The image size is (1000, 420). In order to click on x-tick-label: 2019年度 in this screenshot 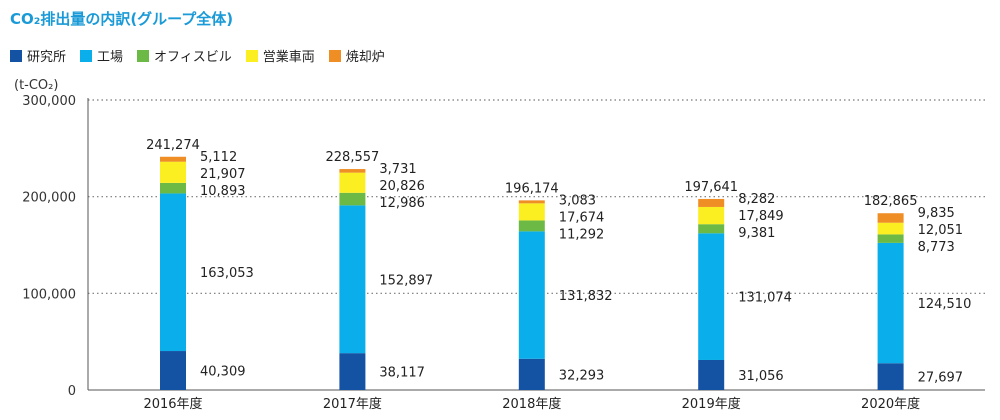, I will do `click(711, 404)`.